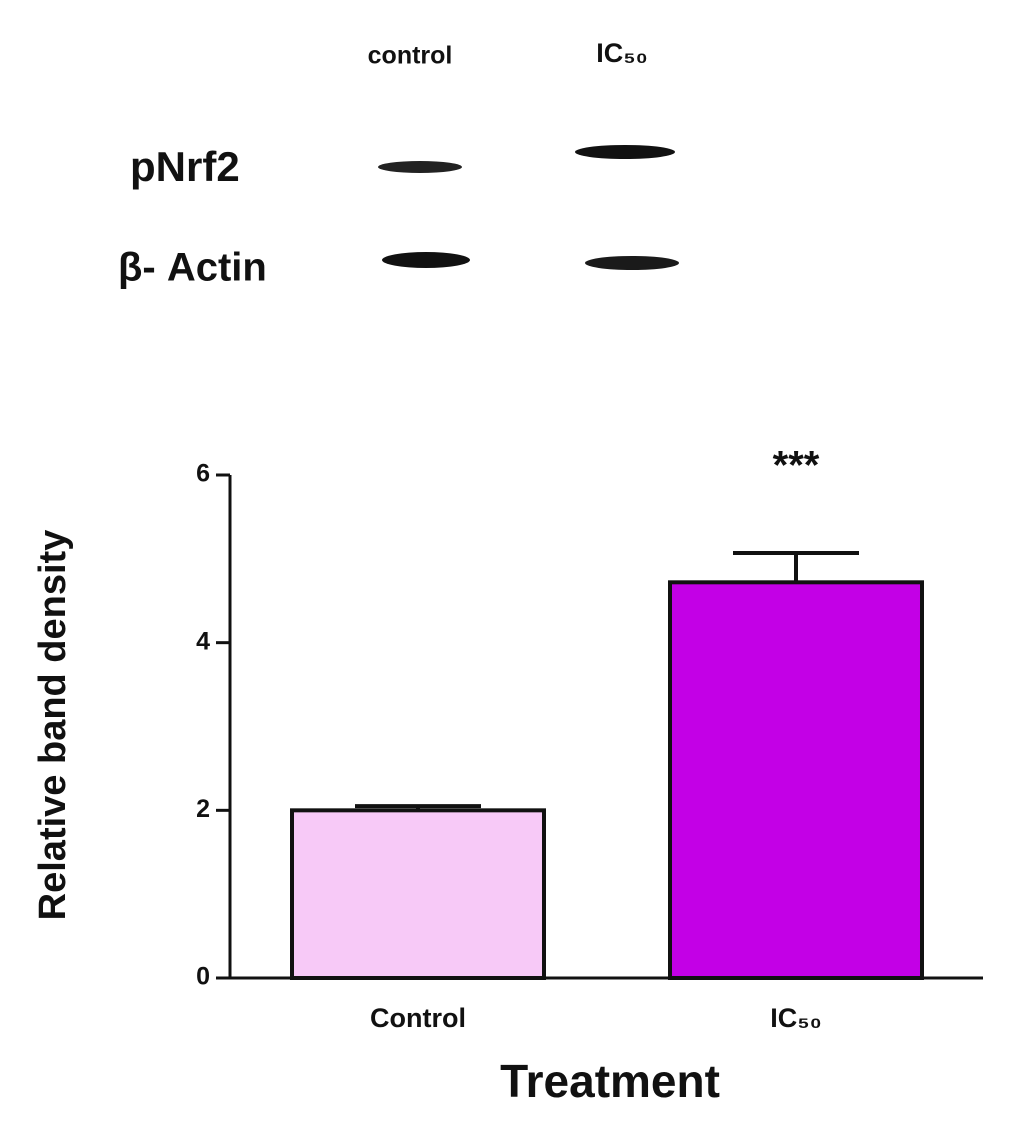  Describe the element at coordinates (53, 725) in the screenshot. I see `y-axis-label: Relative band density` at that location.